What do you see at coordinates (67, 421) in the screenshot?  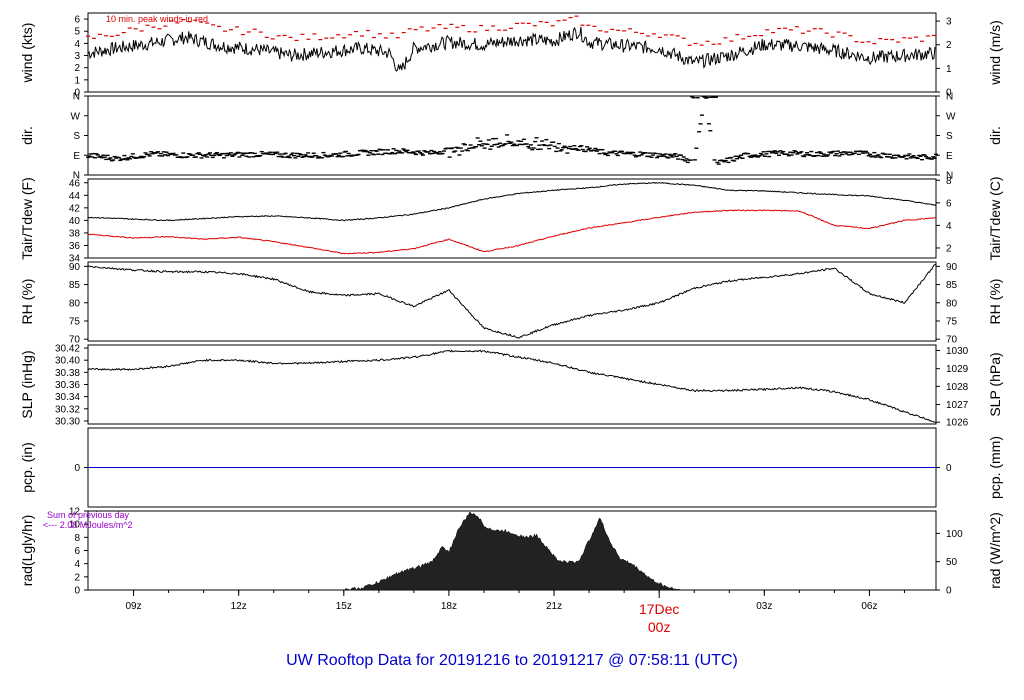 I see `left-tick-label: 30.30` at bounding box center [67, 421].